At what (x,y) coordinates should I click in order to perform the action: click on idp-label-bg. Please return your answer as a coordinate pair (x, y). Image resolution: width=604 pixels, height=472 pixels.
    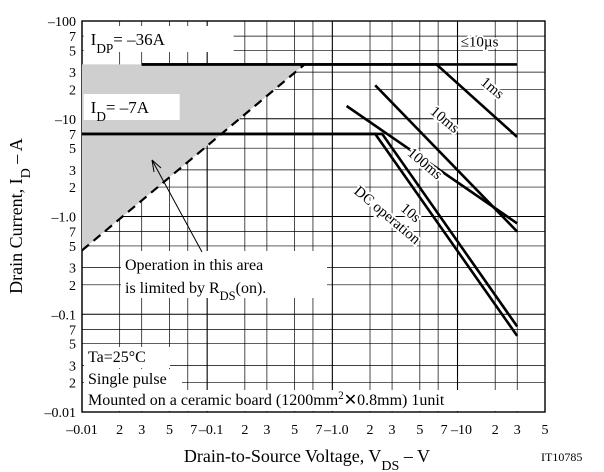
    Looking at the image, I should click on (158, 39).